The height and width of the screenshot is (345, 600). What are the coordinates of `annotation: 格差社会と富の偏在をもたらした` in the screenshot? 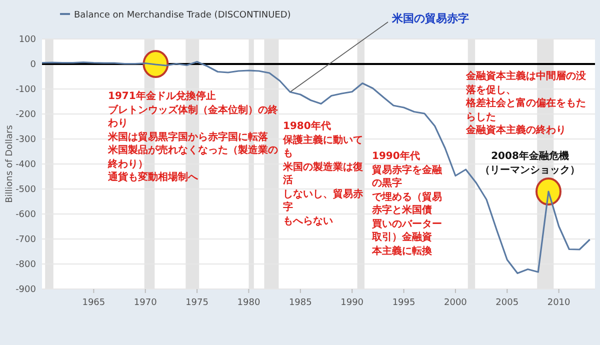 It's located at (526, 110).